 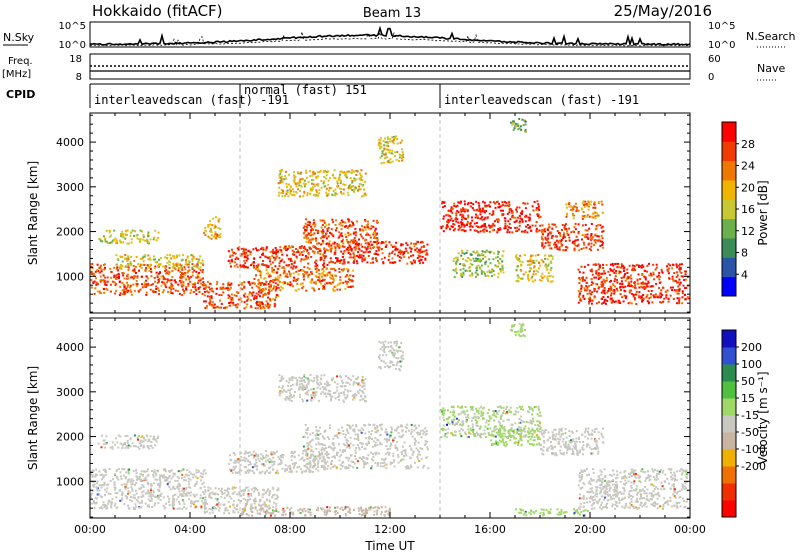 I want to click on y-tick-label: 4000, so click(x=70, y=142).